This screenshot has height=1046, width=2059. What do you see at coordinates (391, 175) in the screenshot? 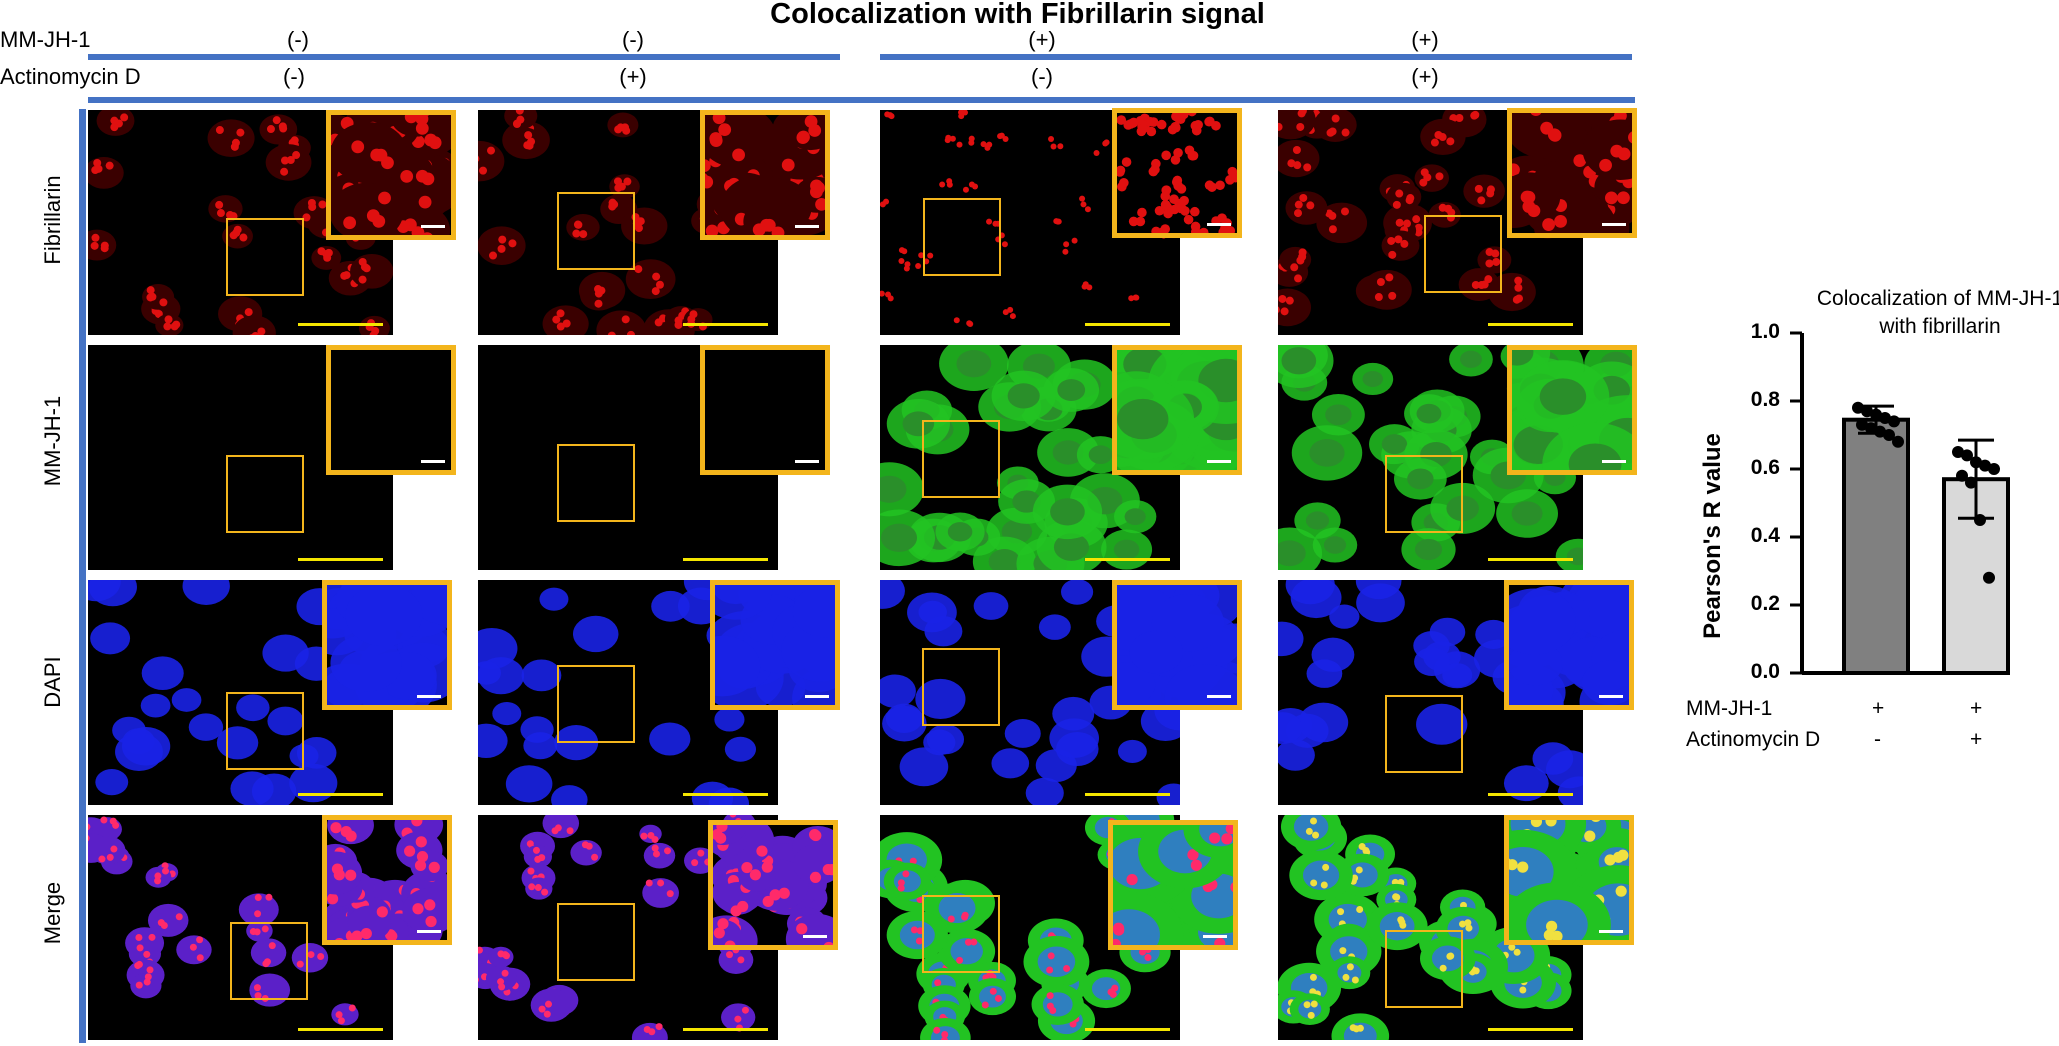
I see `inset-fibrillarin-col1` at bounding box center [391, 175].